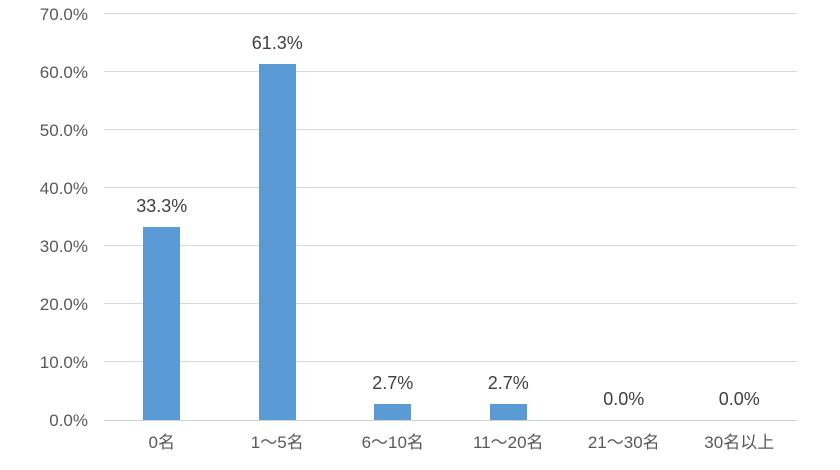 This screenshot has height=470, width=840. Describe the element at coordinates (63, 130) in the screenshot. I see `y-tick-label: 50.0%` at that location.